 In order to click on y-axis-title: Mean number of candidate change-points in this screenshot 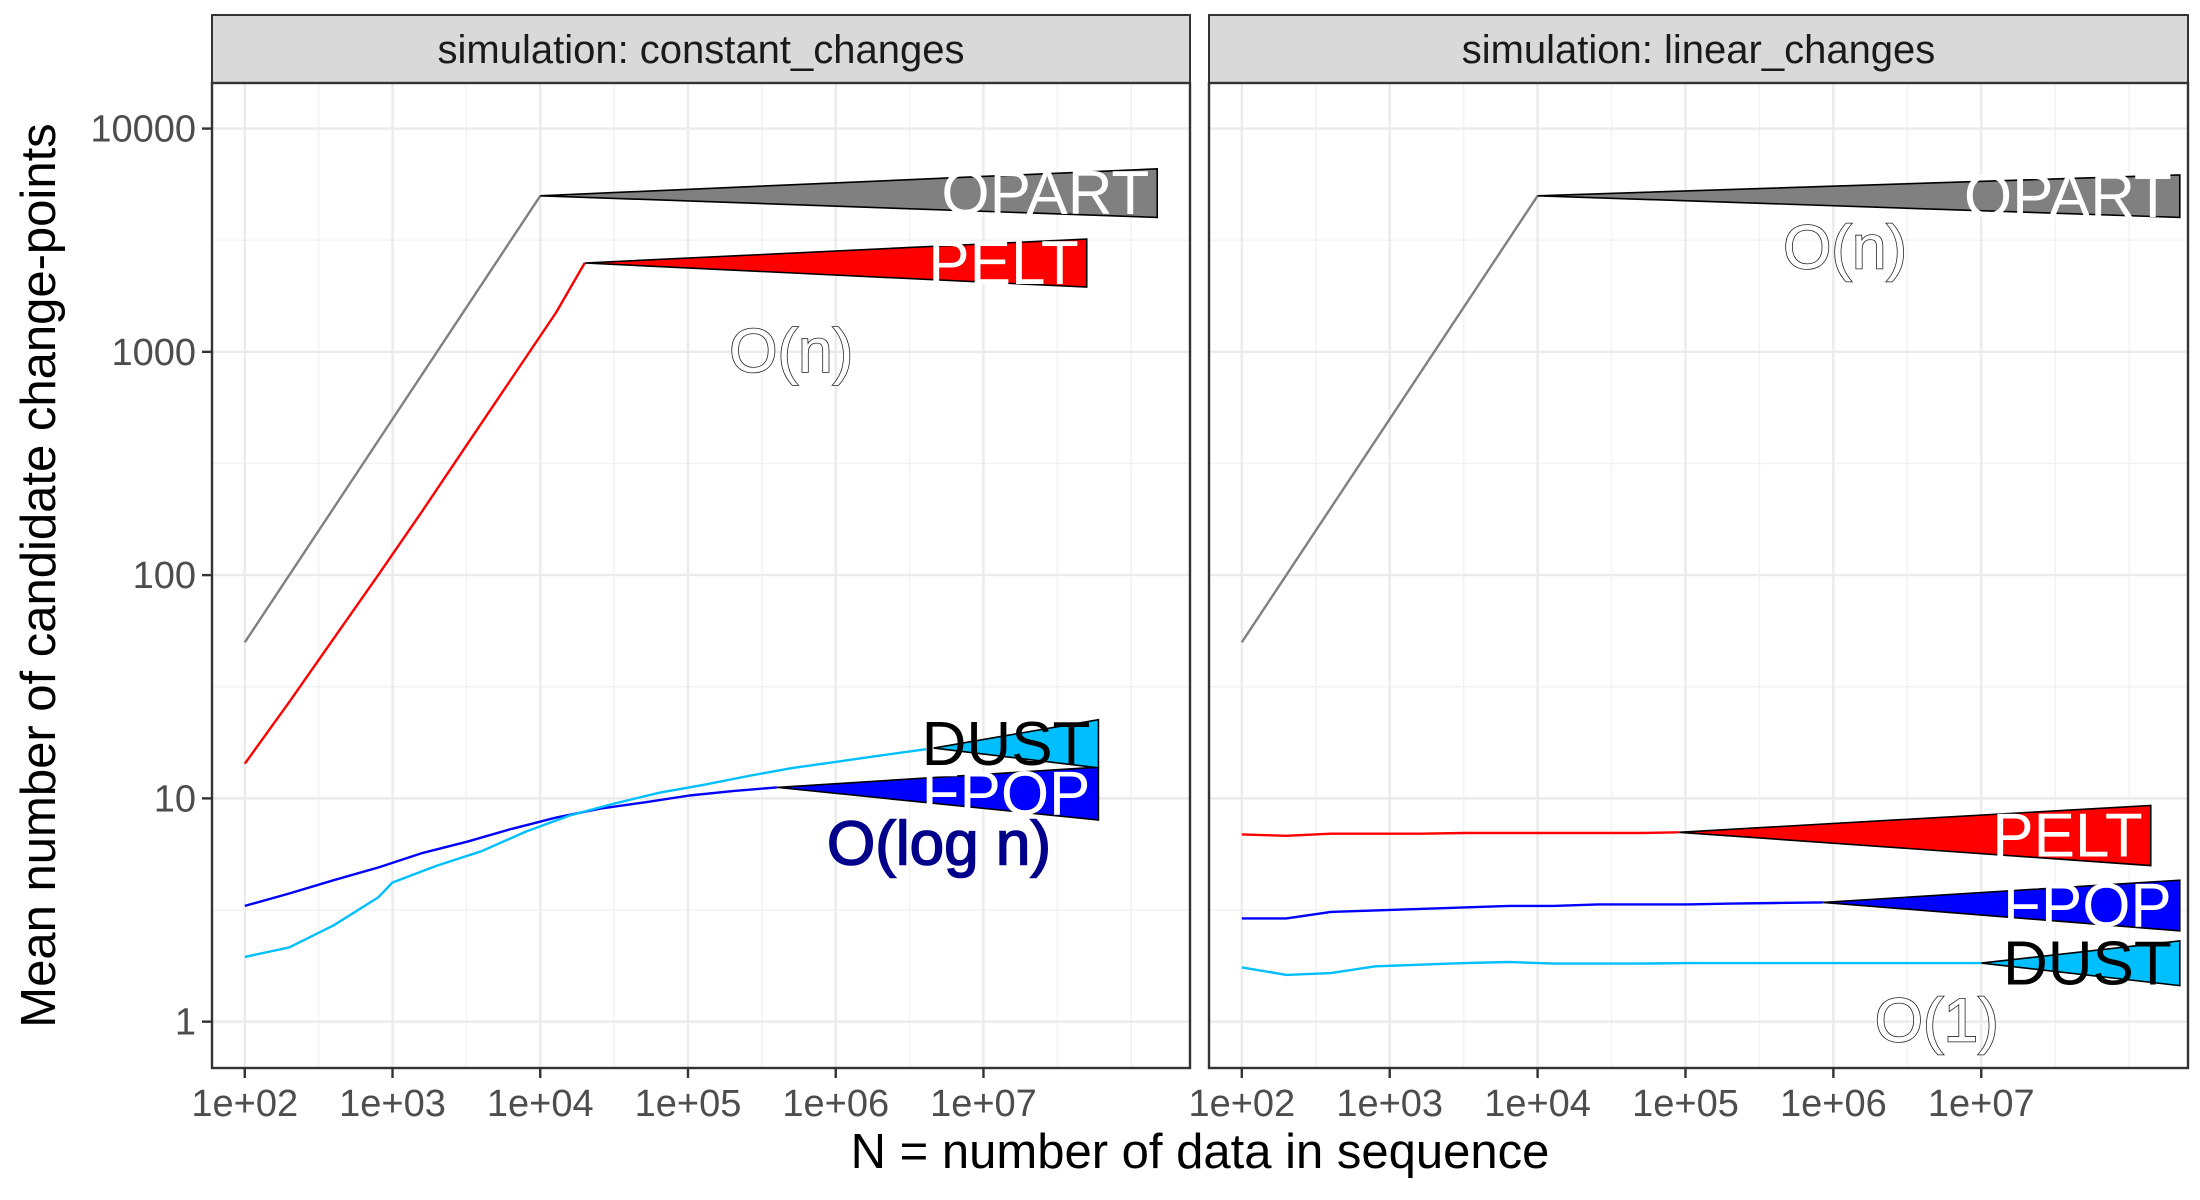, I will do `click(39, 575)`.